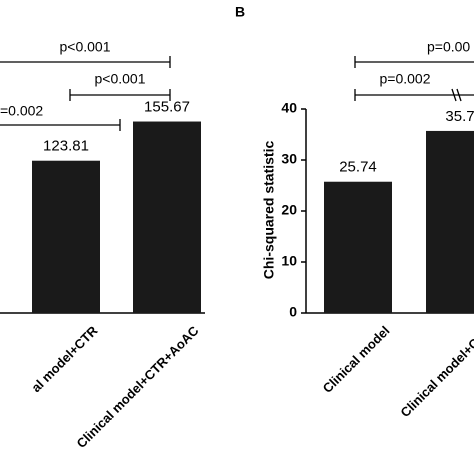 This screenshot has height=474, width=474. Describe the element at coordinates (289, 108) in the screenshot. I see `y-tick-label: 40` at that location.